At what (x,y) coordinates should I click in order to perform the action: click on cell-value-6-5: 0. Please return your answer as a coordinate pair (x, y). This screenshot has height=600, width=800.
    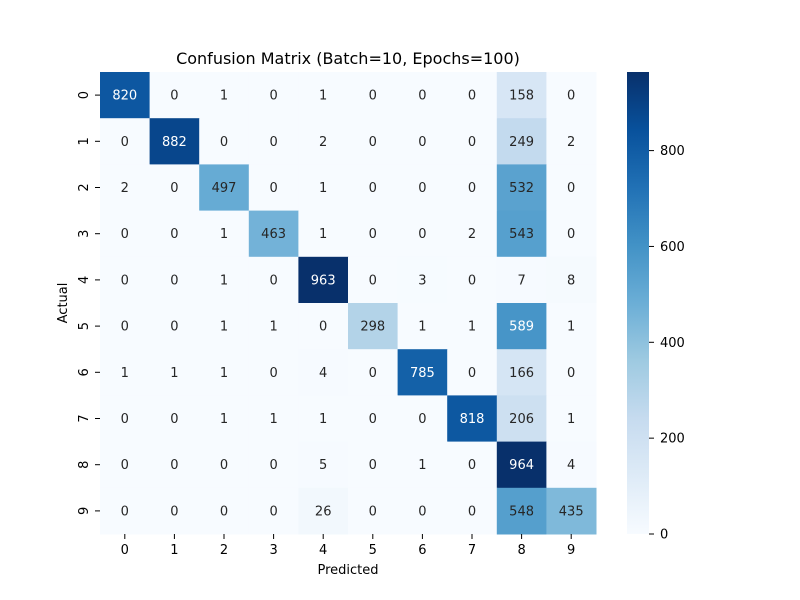
    Looking at the image, I should click on (373, 373).